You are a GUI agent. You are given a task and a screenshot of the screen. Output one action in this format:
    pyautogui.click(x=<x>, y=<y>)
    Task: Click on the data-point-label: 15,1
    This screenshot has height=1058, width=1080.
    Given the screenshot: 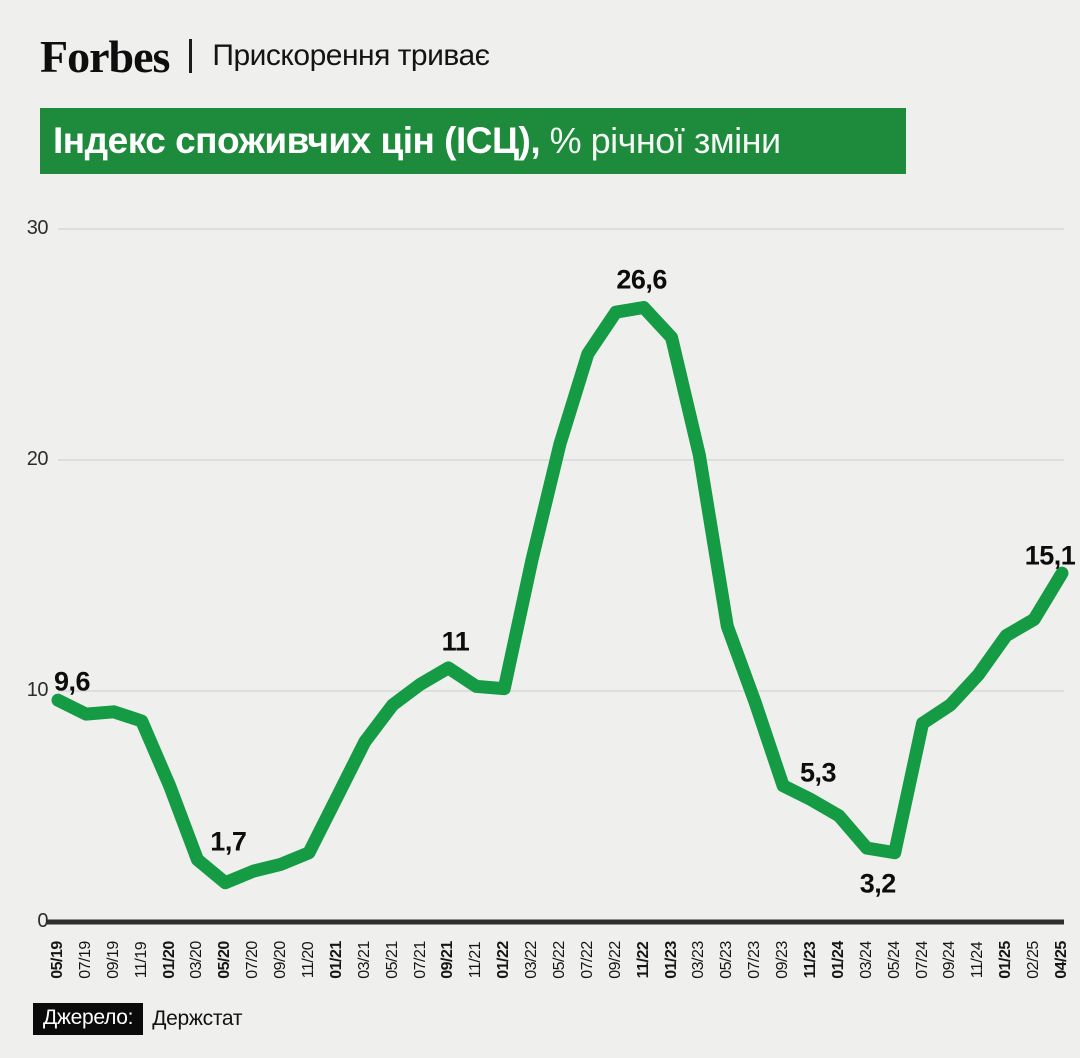 What is the action you would take?
    pyautogui.click(x=1050, y=555)
    